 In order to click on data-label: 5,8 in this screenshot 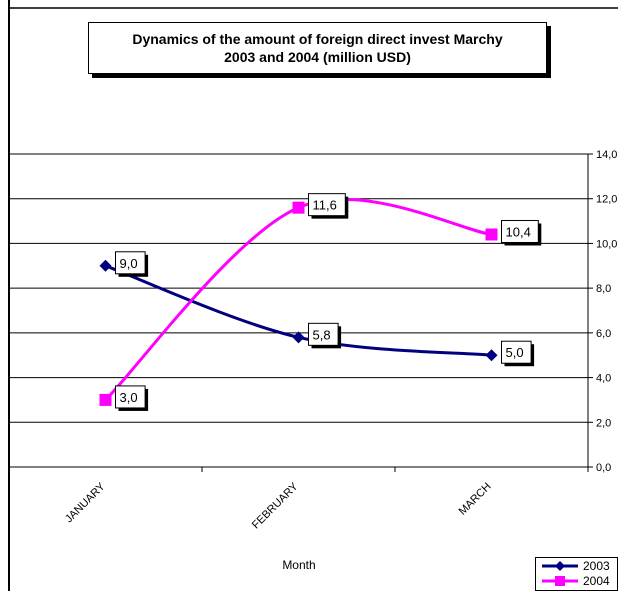, I will do `click(322, 334)`.